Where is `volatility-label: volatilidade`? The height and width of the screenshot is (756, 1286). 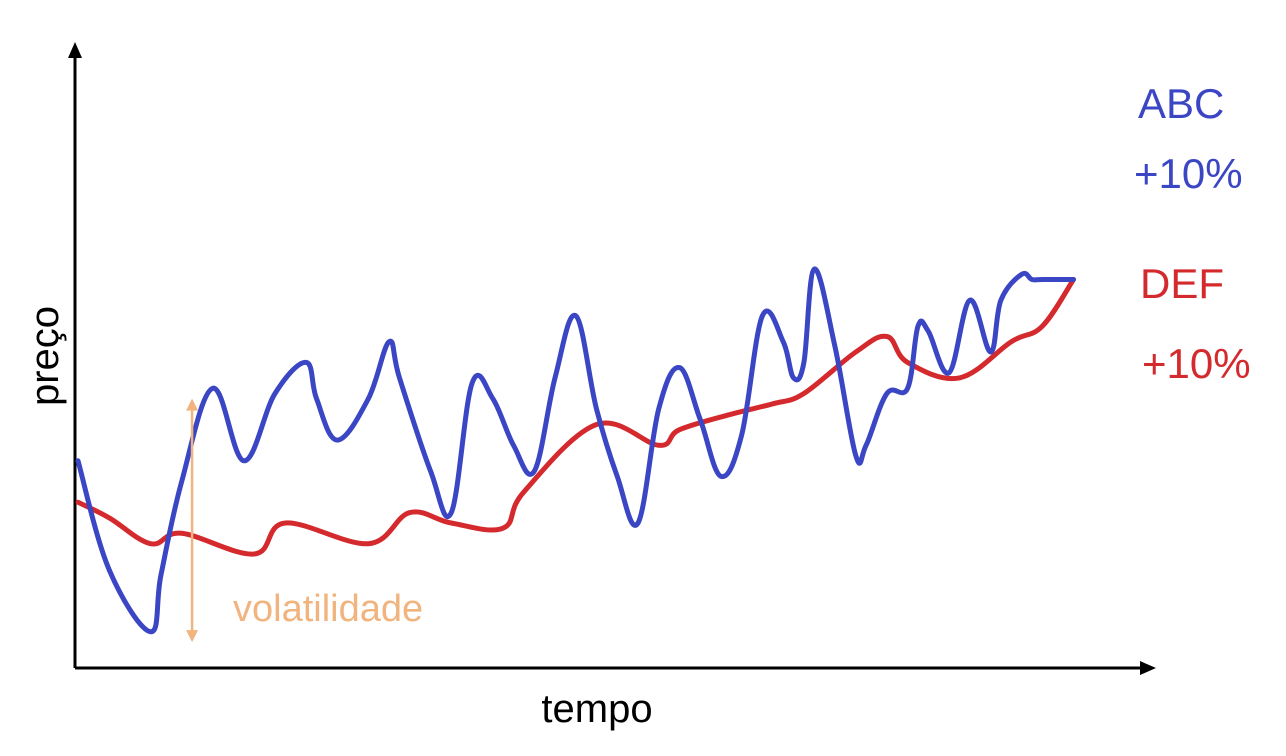 volatility-label: volatilidade is located at coordinates (328, 609).